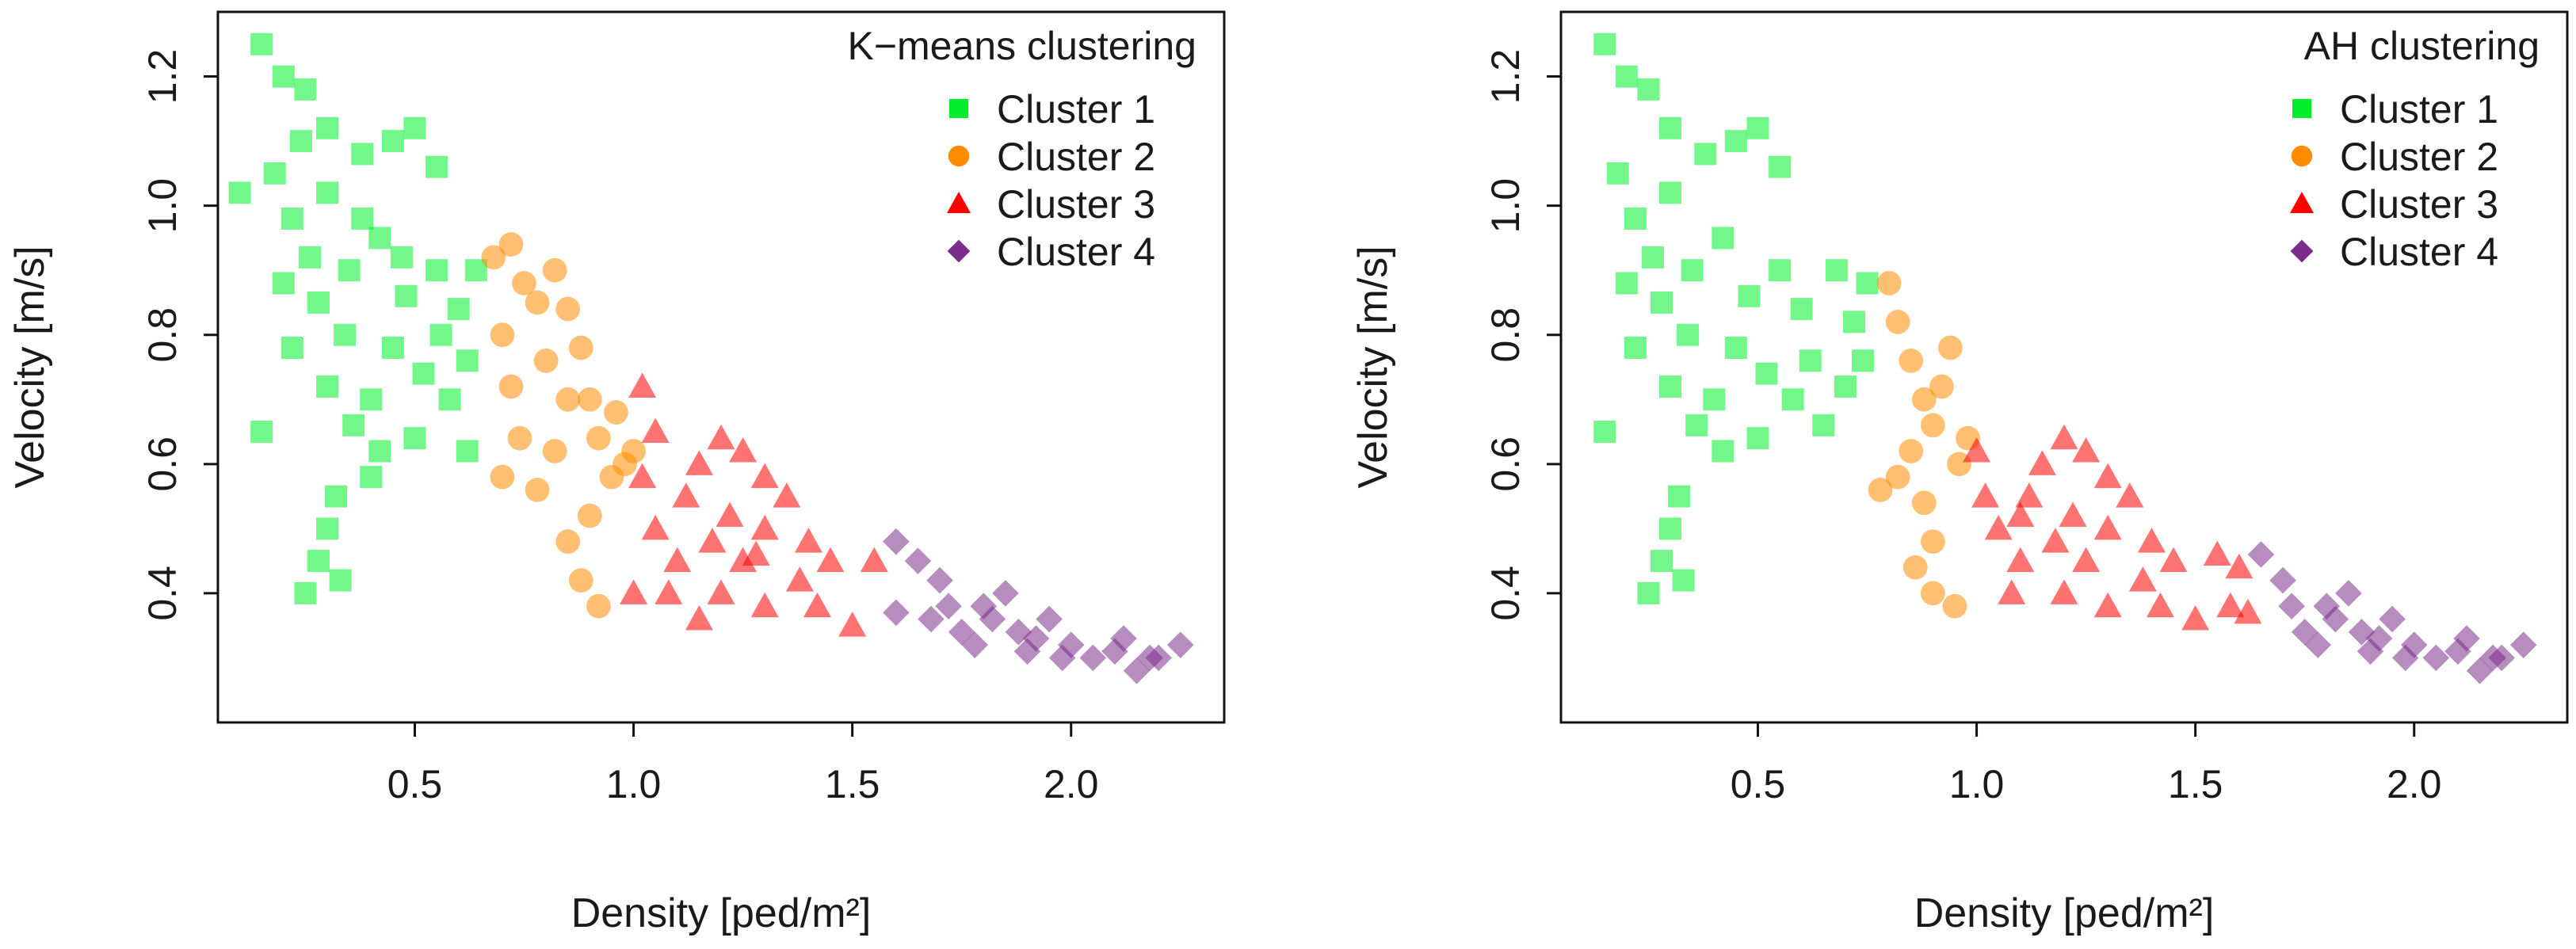  Describe the element at coordinates (958, 108) in the screenshot. I see `legend-marker-square` at that location.